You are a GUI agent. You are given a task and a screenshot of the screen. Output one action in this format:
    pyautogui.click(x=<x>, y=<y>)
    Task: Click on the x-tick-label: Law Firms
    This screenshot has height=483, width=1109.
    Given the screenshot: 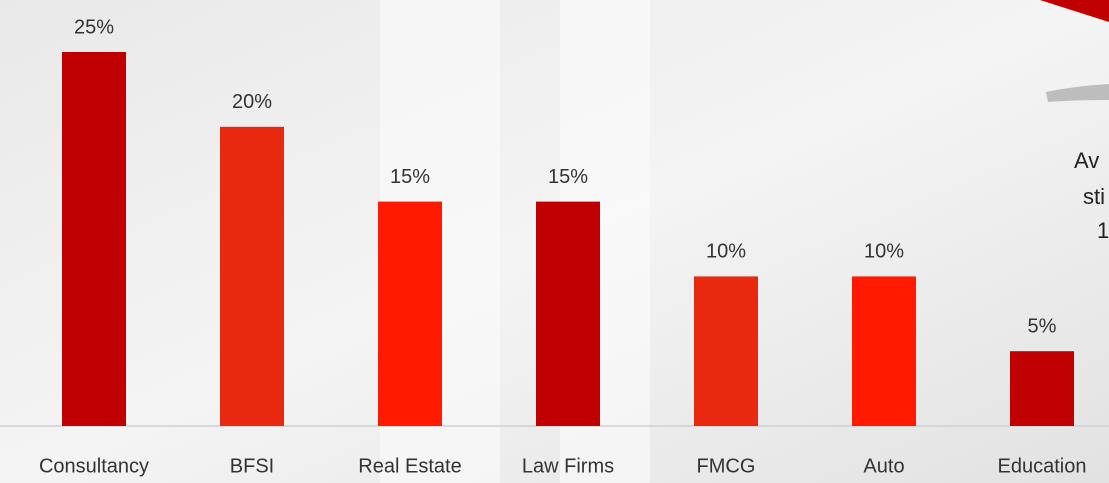 What is the action you would take?
    pyautogui.click(x=568, y=466)
    